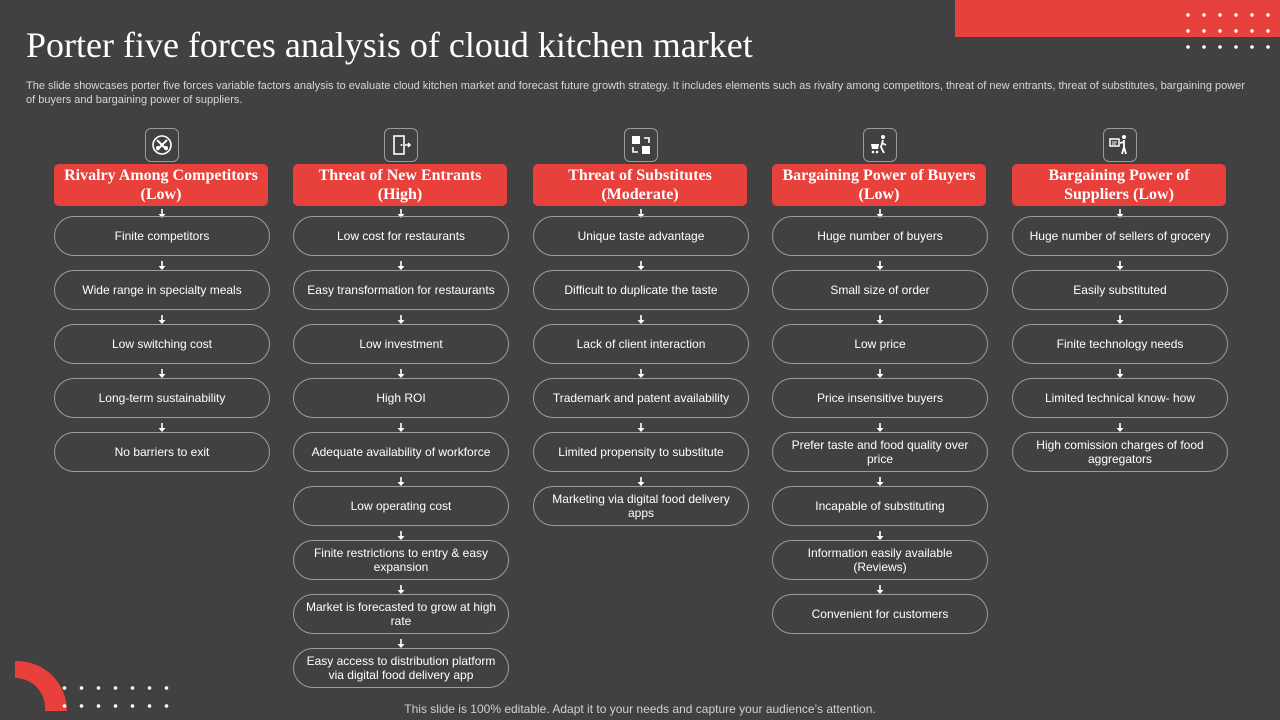  I want to click on force-header: Threat of Substitutes (Moderate), so click(640, 185).